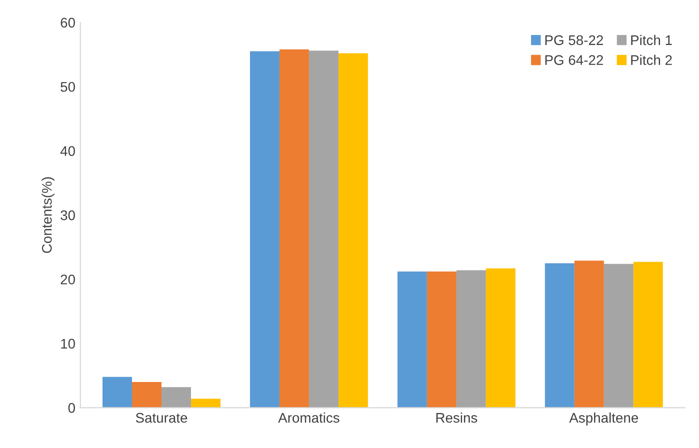 This screenshot has width=699, height=448. Describe the element at coordinates (651, 59) in the screenshot. I see `legend-label: Pitch 2` at that location.